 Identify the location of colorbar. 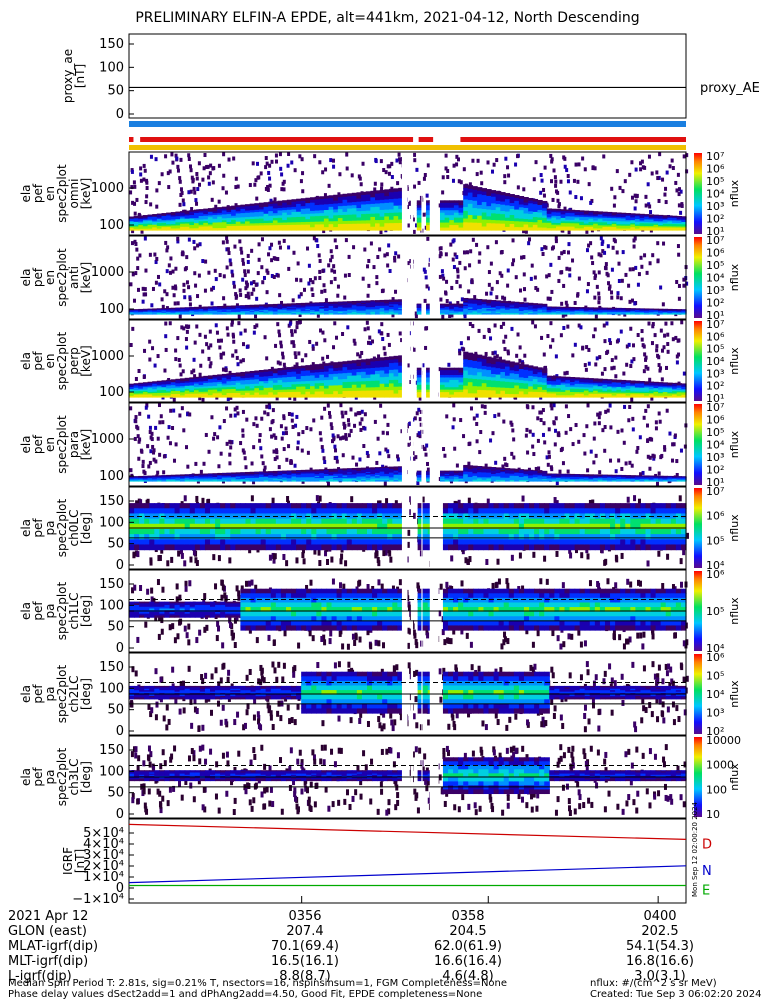
(698, 277).